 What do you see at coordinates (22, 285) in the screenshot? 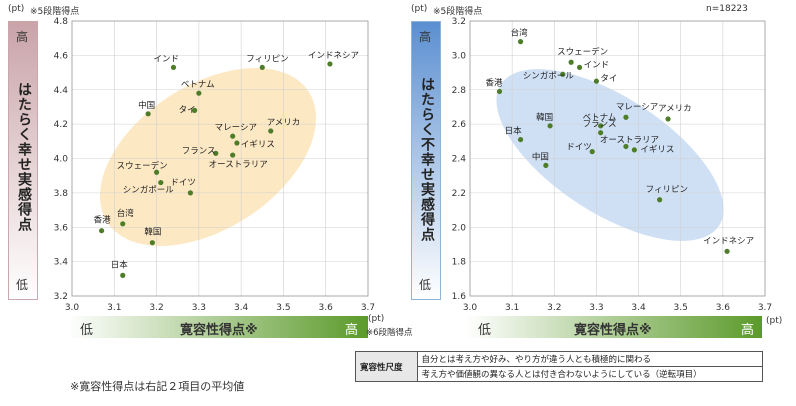
I see `left-ylow-label: 低` at bounding box center [22, 285].